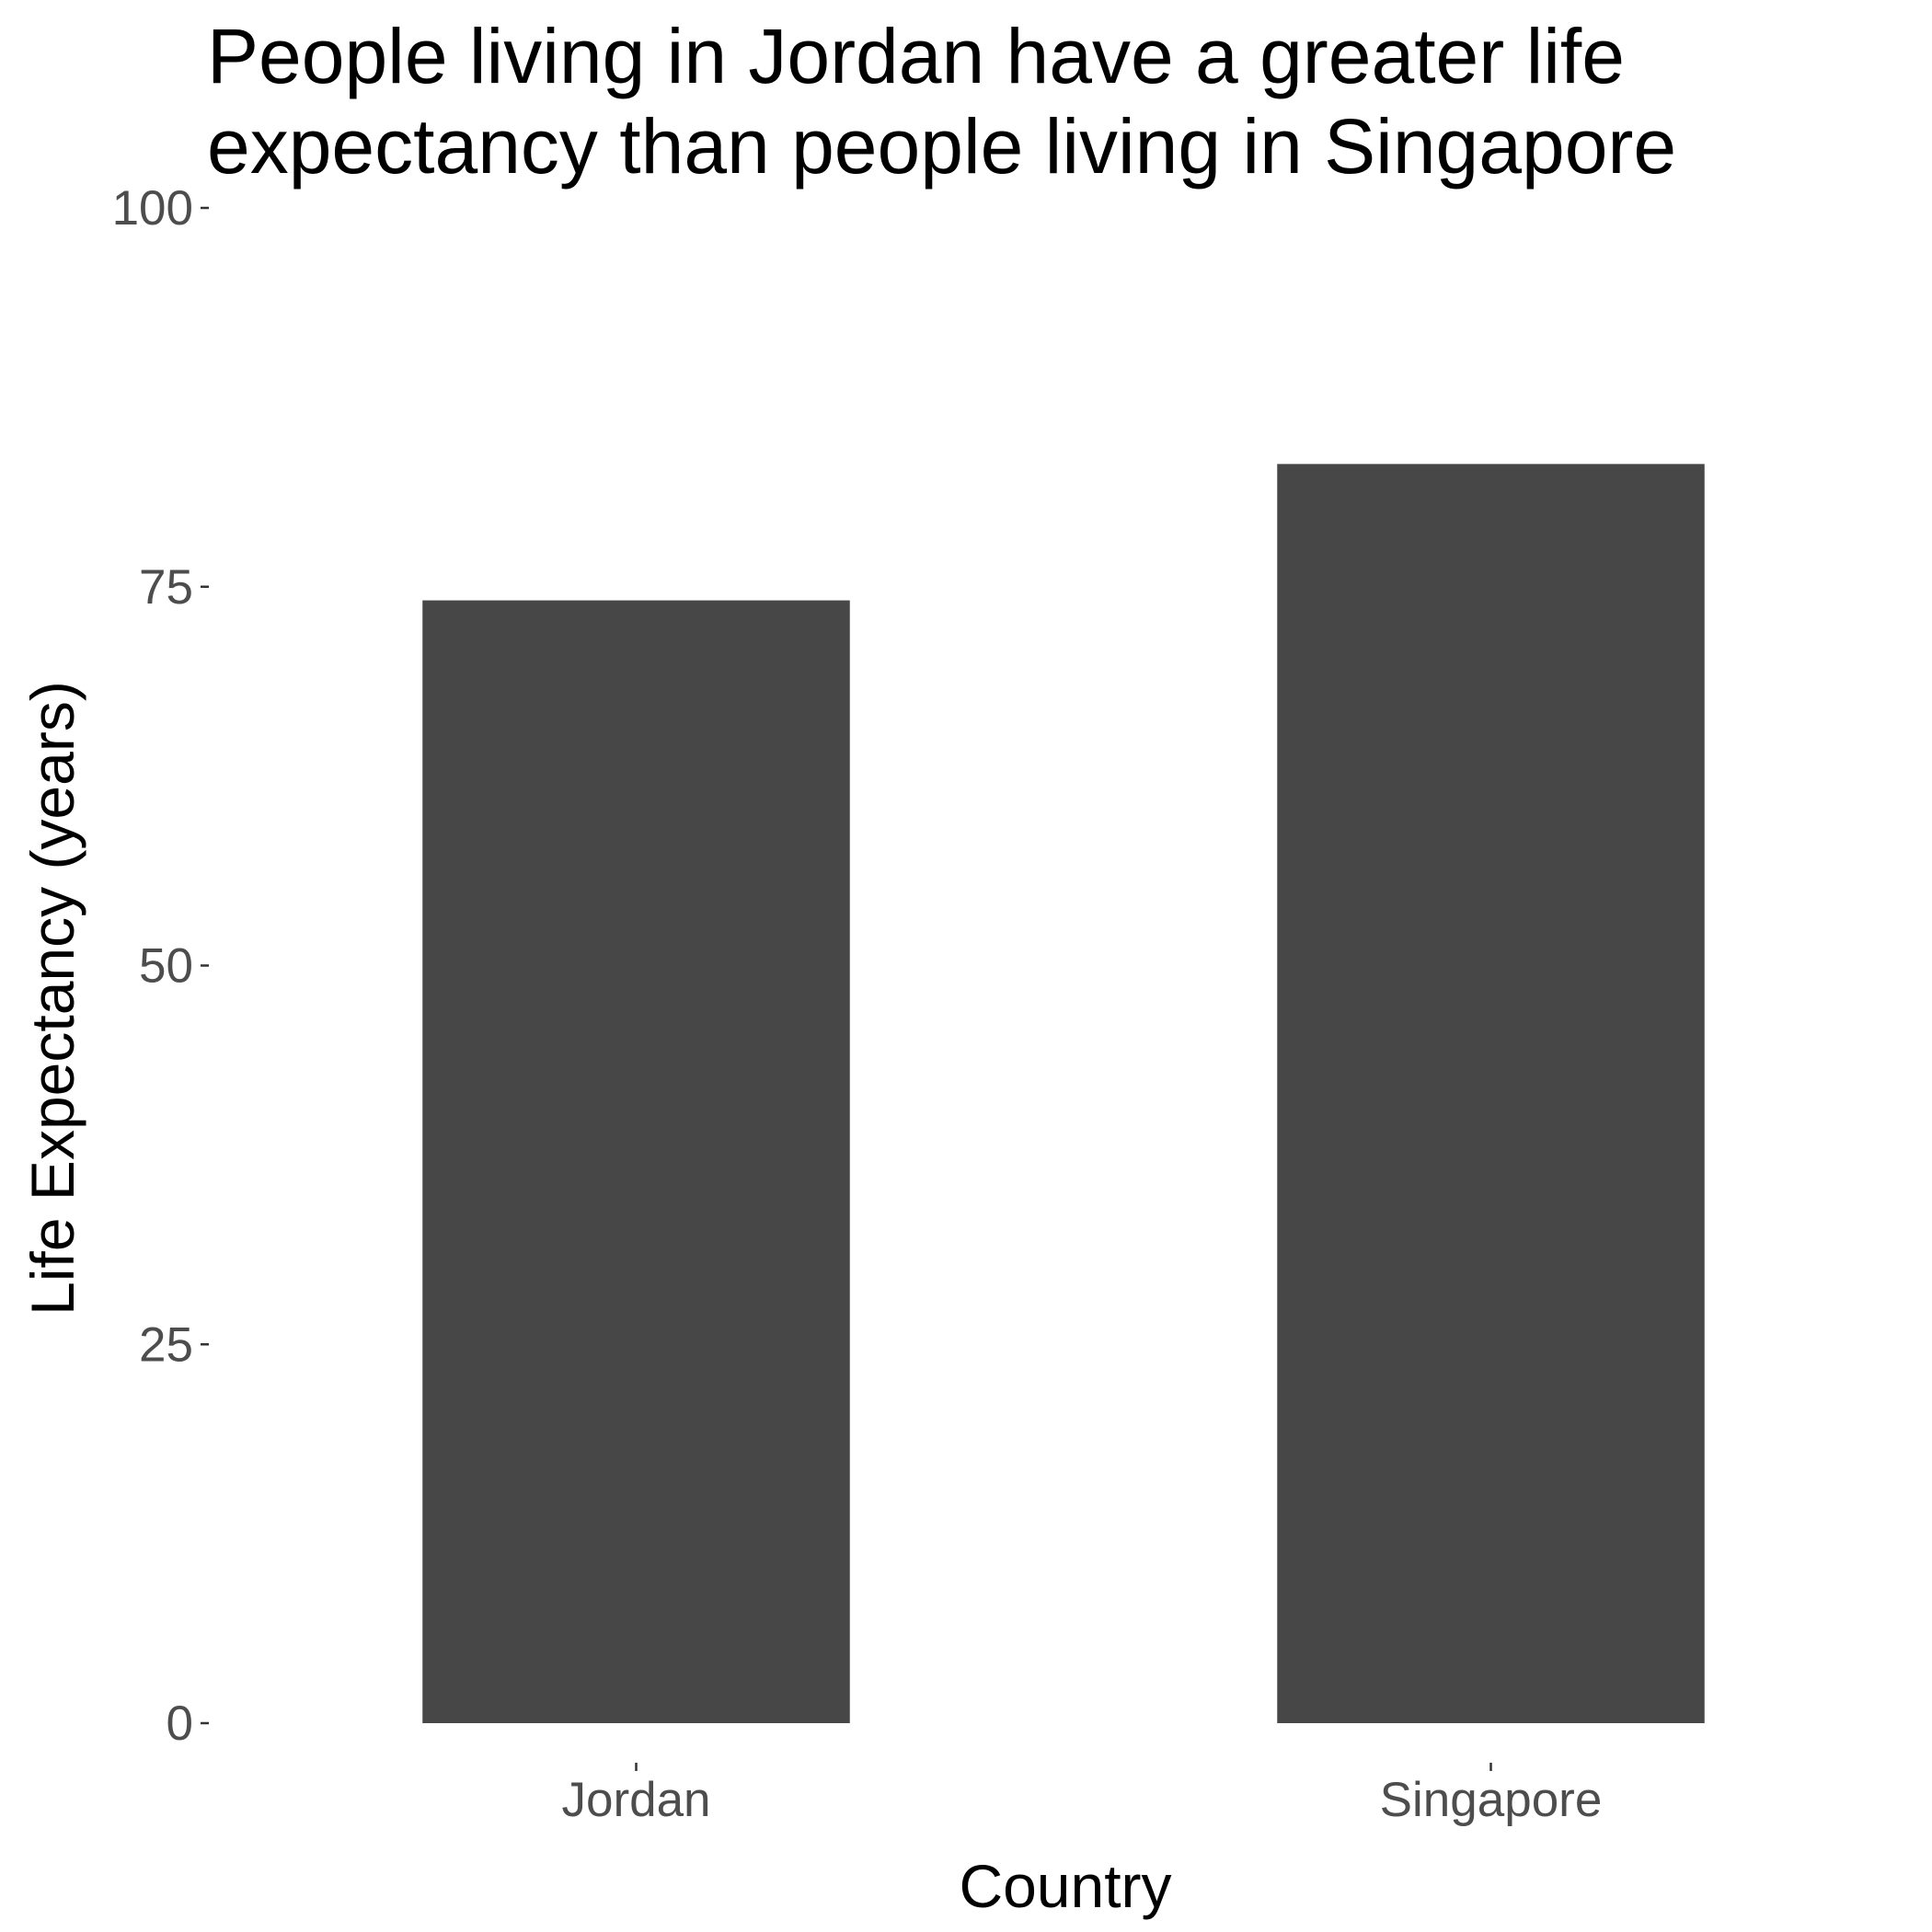 This screenshot has height=1932, width=1932. I want to click on bar-singapore, so click(1491, 1093).